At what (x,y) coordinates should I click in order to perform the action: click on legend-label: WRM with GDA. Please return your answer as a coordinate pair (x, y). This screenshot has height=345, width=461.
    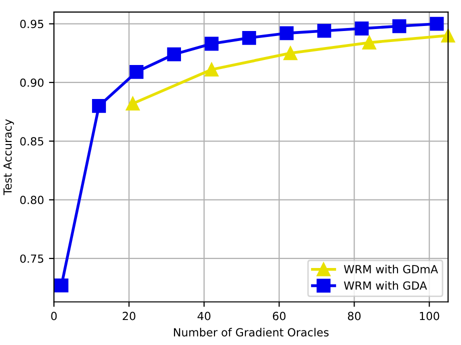
    Looking at the image, I should click on (385, 285).